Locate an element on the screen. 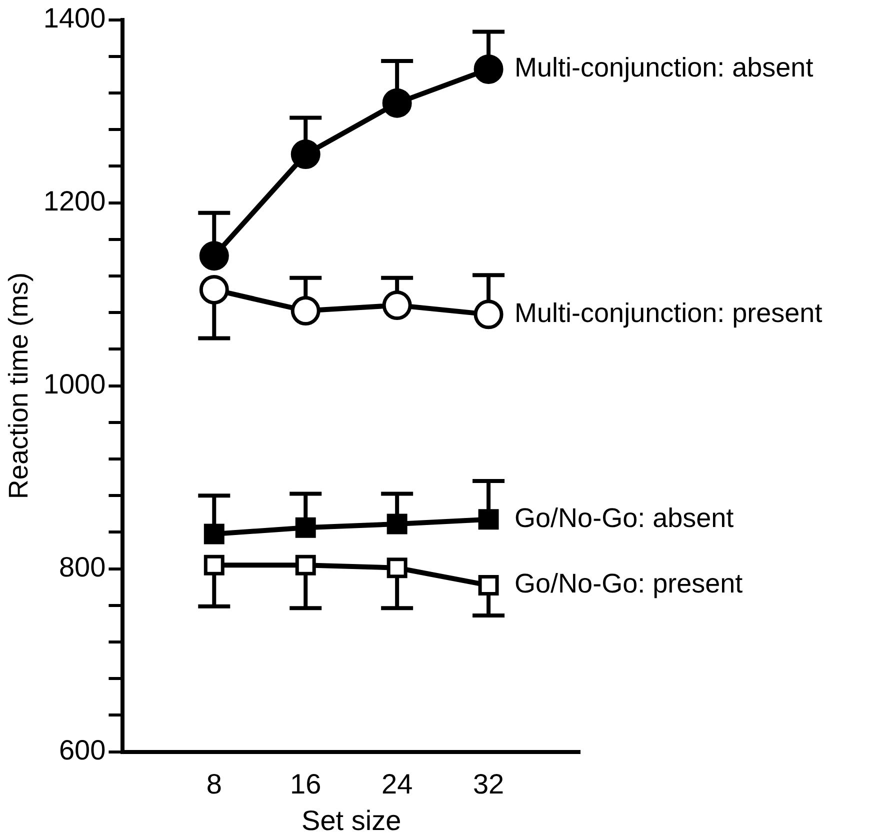 The width and height of the screenshot is (888, 839). series-label: Go/No-Go: present is located at coordinates (629, 583).